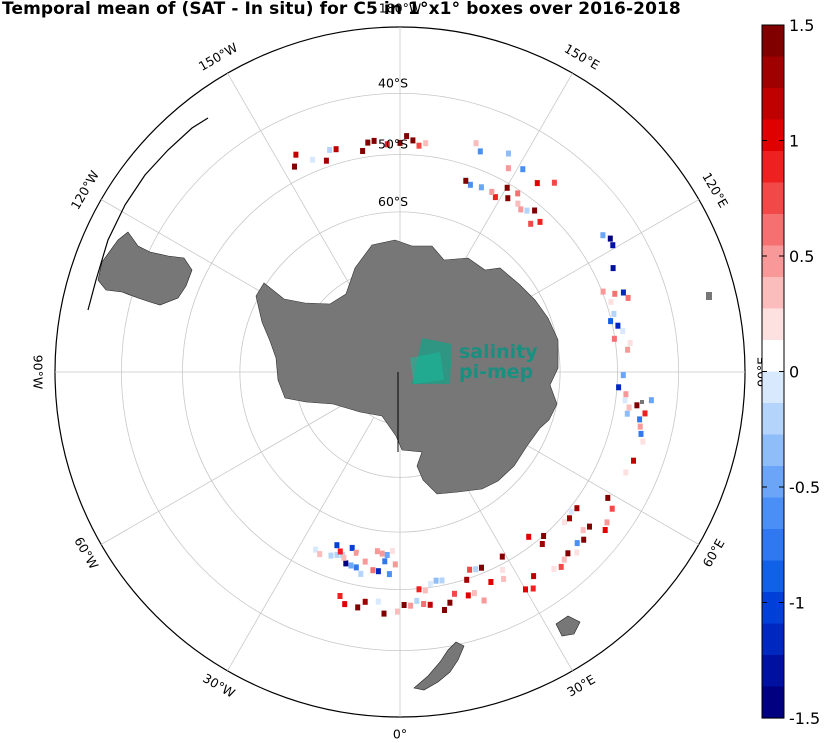 This screenshot has height=743, width=829. I want to click on longitude-label: 30°W, so click(218, 685).